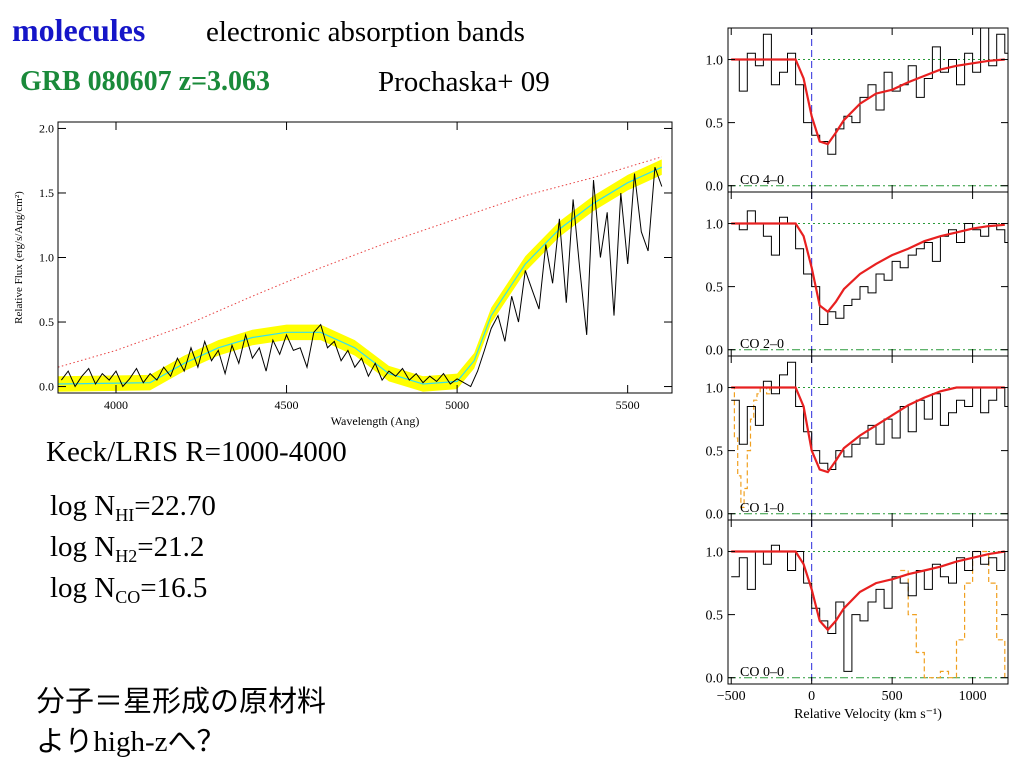  What do you see at coordinates (464, 82) in the screenshot?
I see `reference-label: Prochaska+ 09` at bounding box center [464, 82].